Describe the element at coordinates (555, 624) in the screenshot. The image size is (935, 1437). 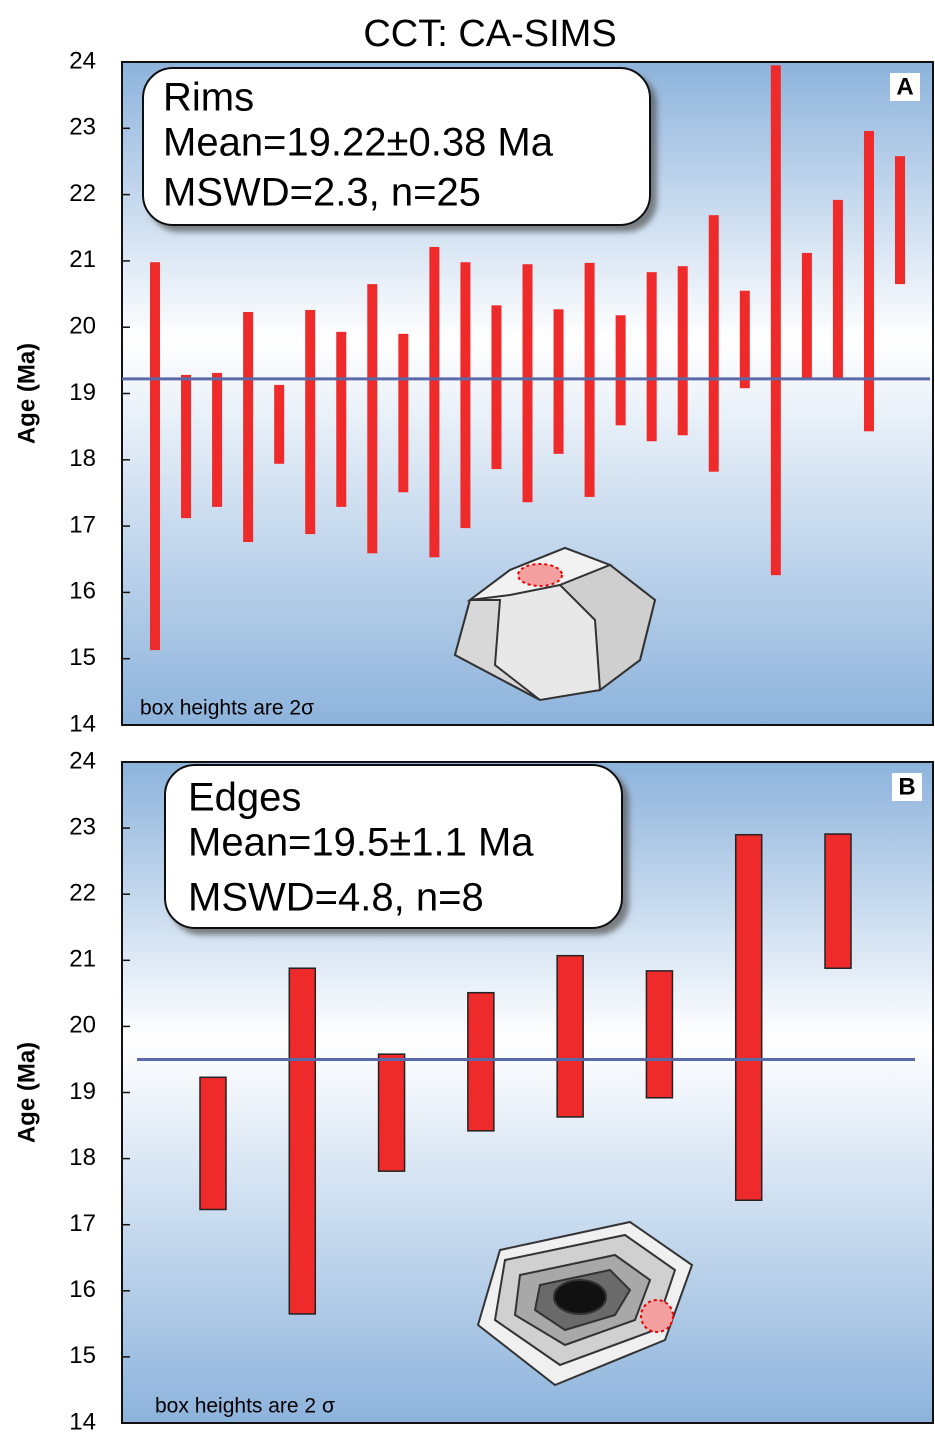
I see `crystal-illustration-a` at that location.